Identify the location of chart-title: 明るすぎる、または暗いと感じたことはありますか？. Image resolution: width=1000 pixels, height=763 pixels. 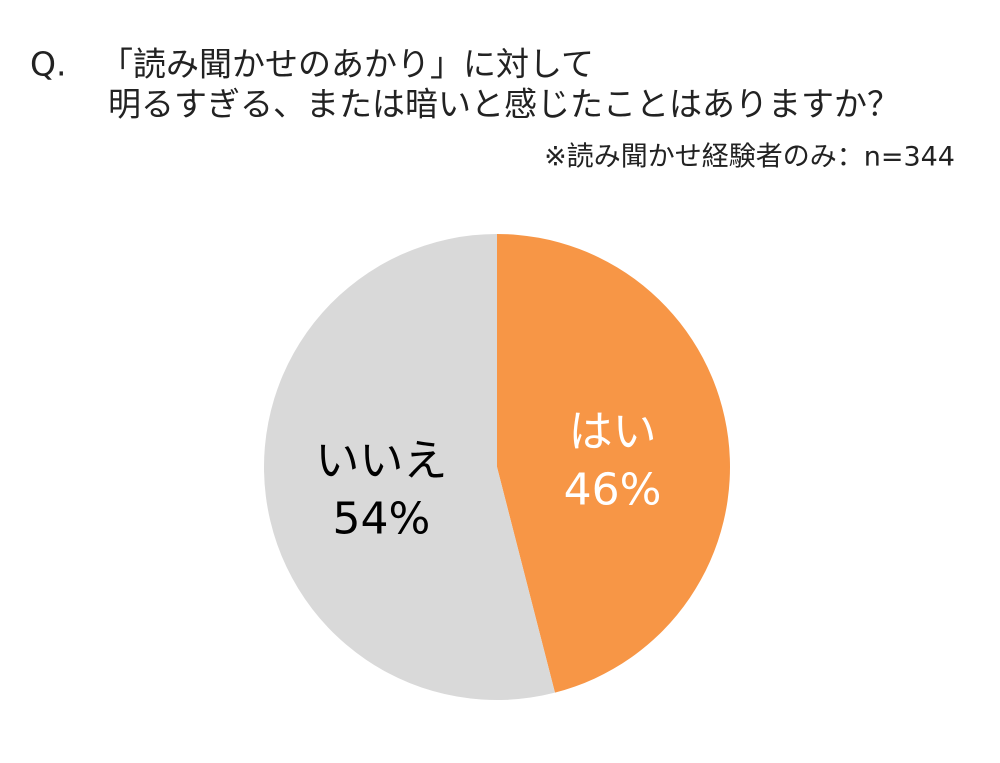
(504, 104).